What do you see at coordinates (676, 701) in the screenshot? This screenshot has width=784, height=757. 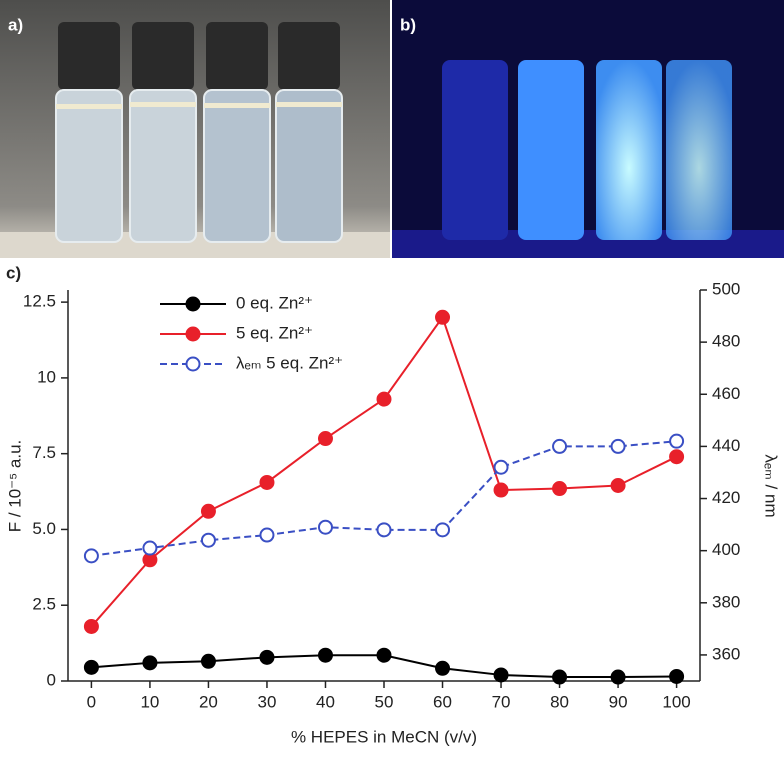 I see `x-tick-label: 100` at bounding box center [676, 701].